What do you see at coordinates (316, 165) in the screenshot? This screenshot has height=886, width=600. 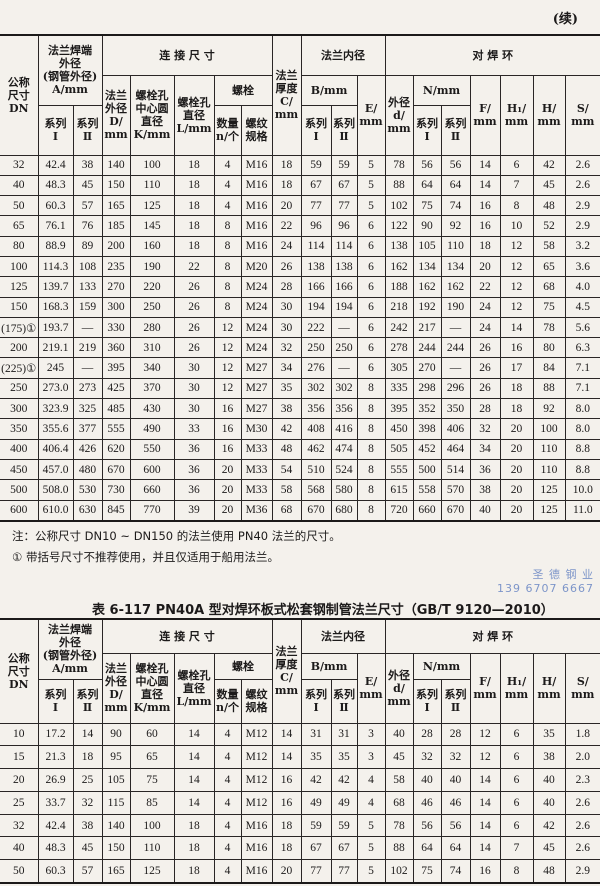 I see `table-cell: 59` at bounding box center [316, 165].